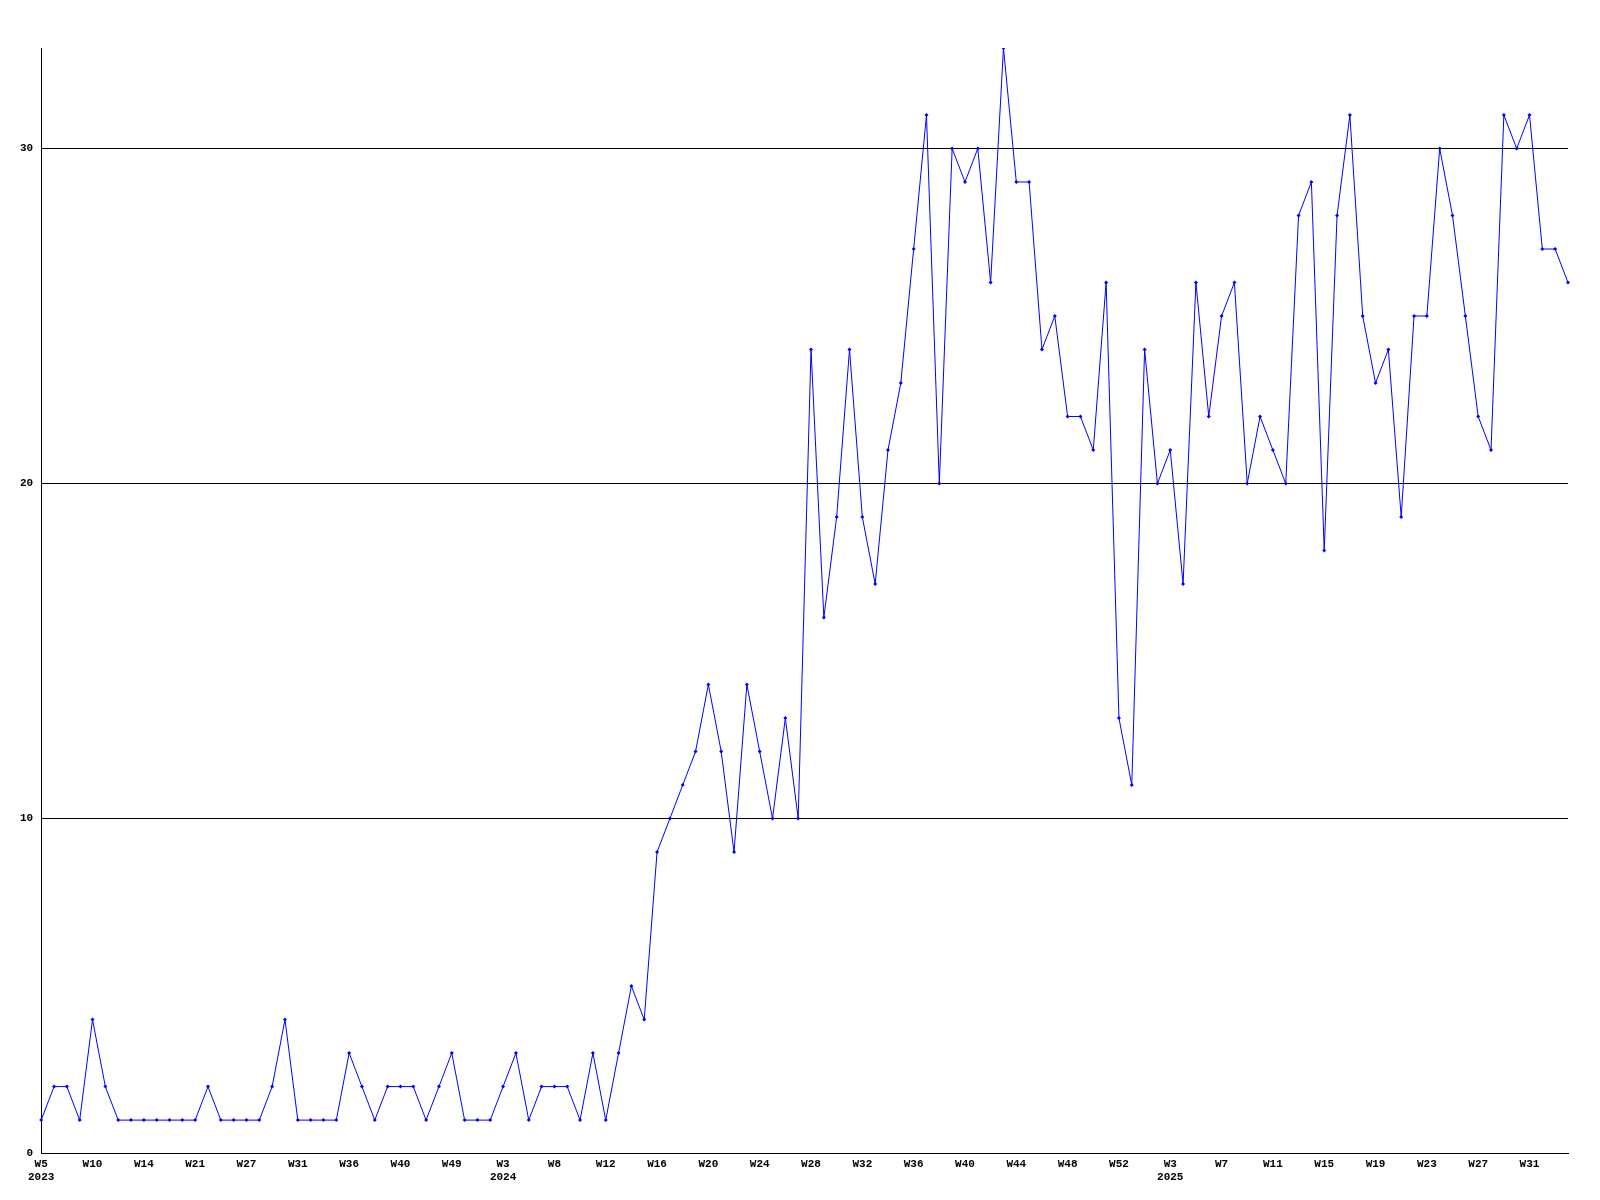 Image resolution: width=1600 pixels, height=1200 pixels. I want to click on x-tick-label: W28, so click(811, 1163).